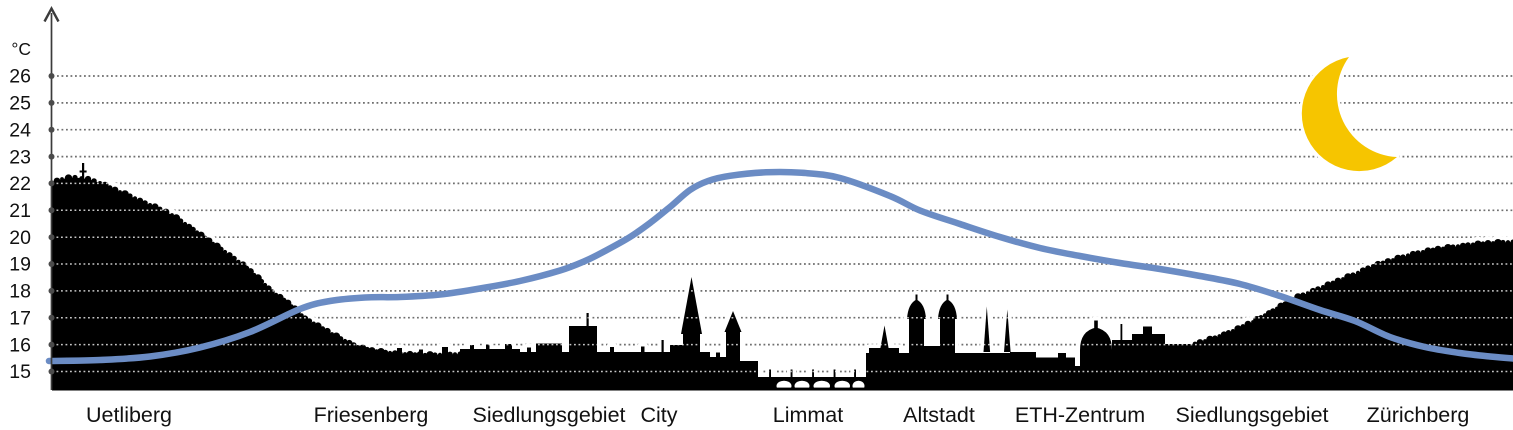 The image size is (1513, 430). I want to click on svg-text: Zürichberg, so click(1418, 415).